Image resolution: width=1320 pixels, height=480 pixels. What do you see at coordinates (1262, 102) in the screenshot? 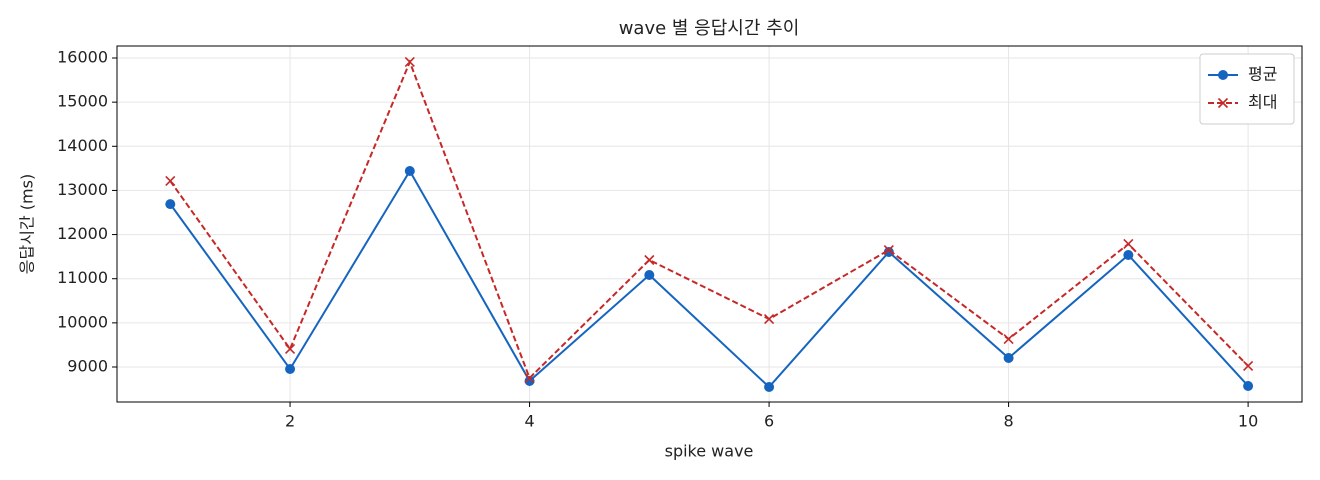
I see `legend-label: 최대` at bounding box center [1262, 102].